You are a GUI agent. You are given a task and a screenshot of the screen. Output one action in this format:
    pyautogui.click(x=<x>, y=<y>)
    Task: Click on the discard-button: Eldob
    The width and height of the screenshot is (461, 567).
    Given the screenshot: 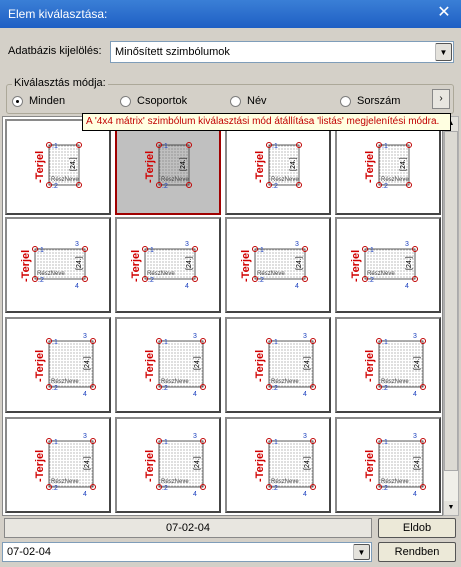 What is the action you would take?
    pyautogui.click(x=417, y=528)
    